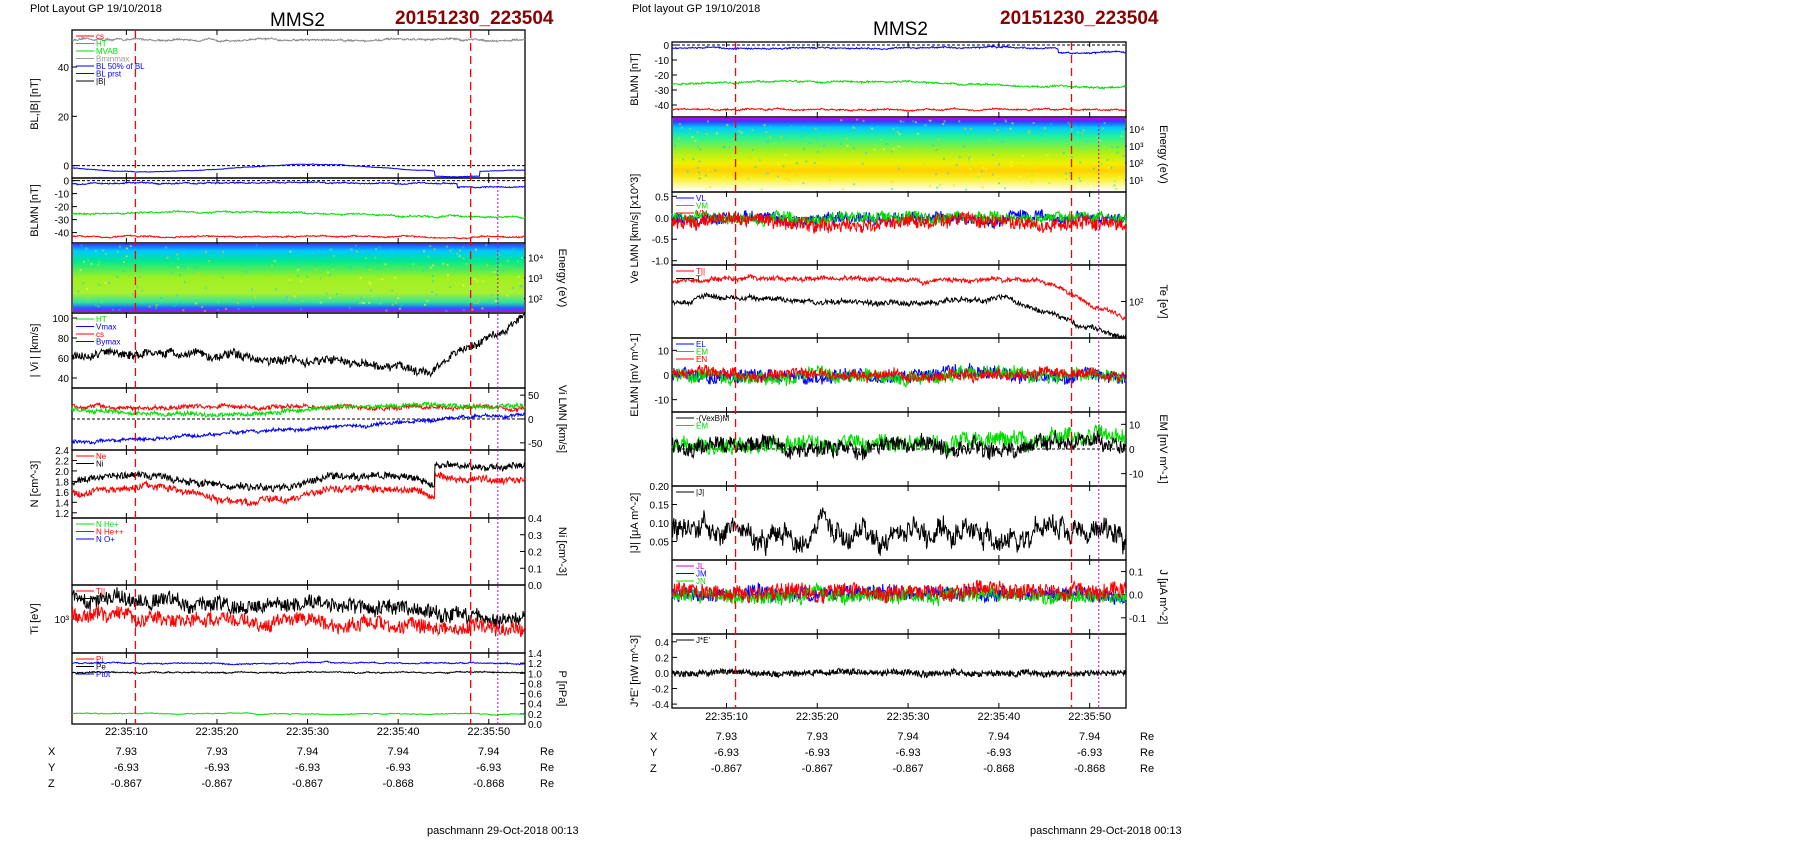 The width and height of the screenshot is (1804, 841). Describe the element at coordinates (298, 104) in the screenshot. I see `left-subplot-L1-frame` at that location.